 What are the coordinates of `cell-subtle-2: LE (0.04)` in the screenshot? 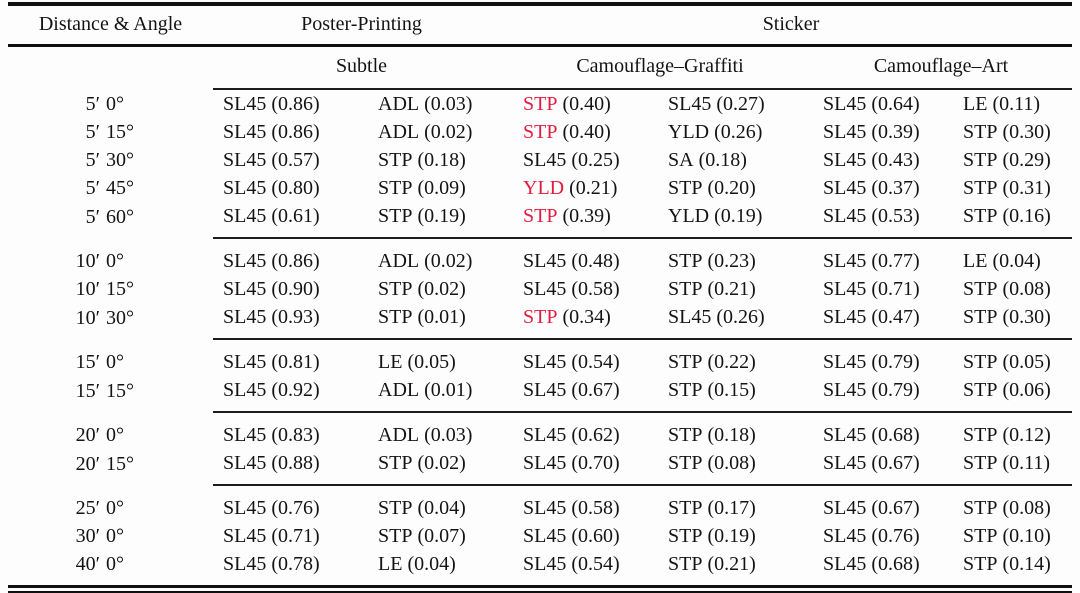 It's located at (437, 568).